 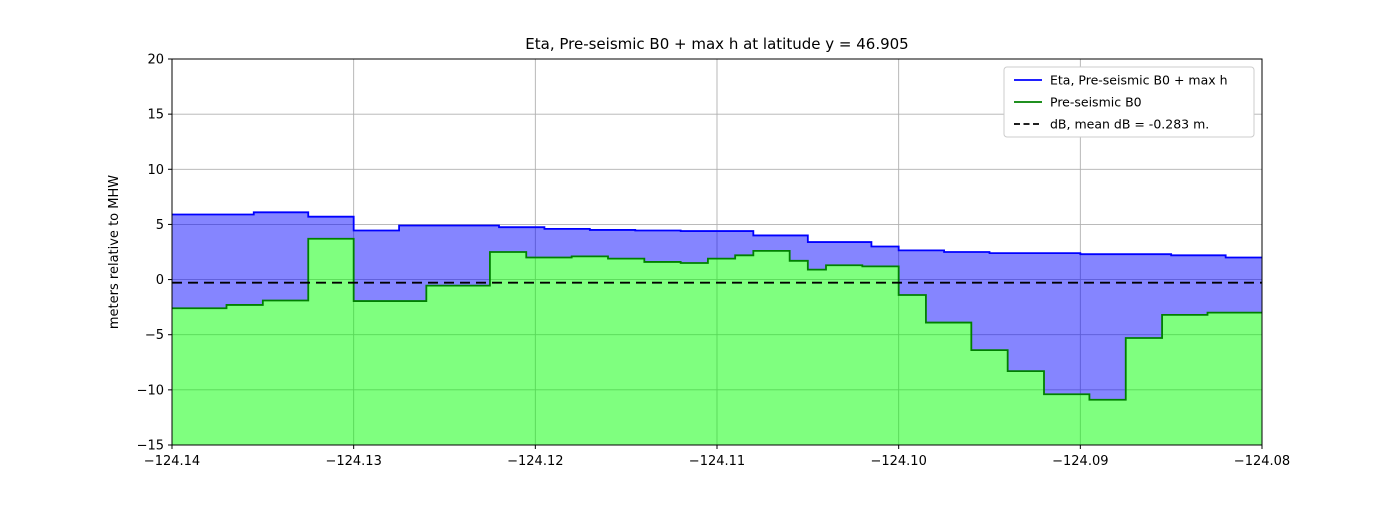 What do you see at coordinates (155, 170) in the screenshot?
I see `y-tick-label: 10` at bounding box center [155, 170].